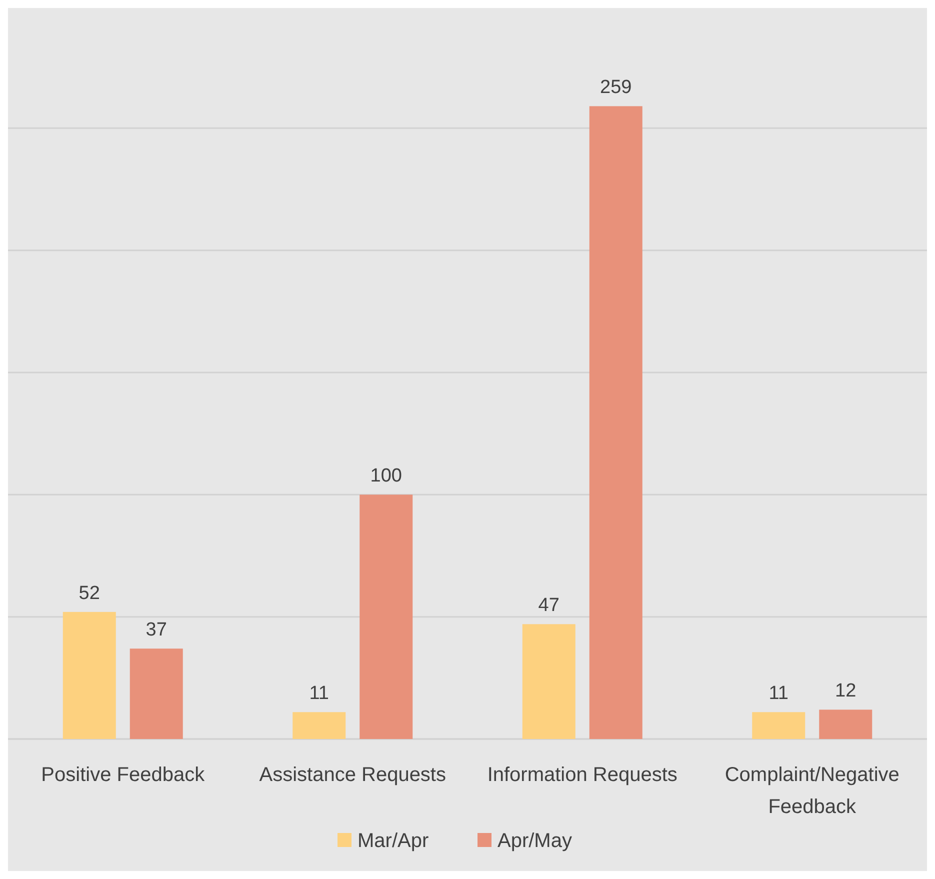 The height and width of the screenshot is (879, 935). Describe the element at coordinates (386, 476) in the screenshot. I see `data-label: 100` at that location.